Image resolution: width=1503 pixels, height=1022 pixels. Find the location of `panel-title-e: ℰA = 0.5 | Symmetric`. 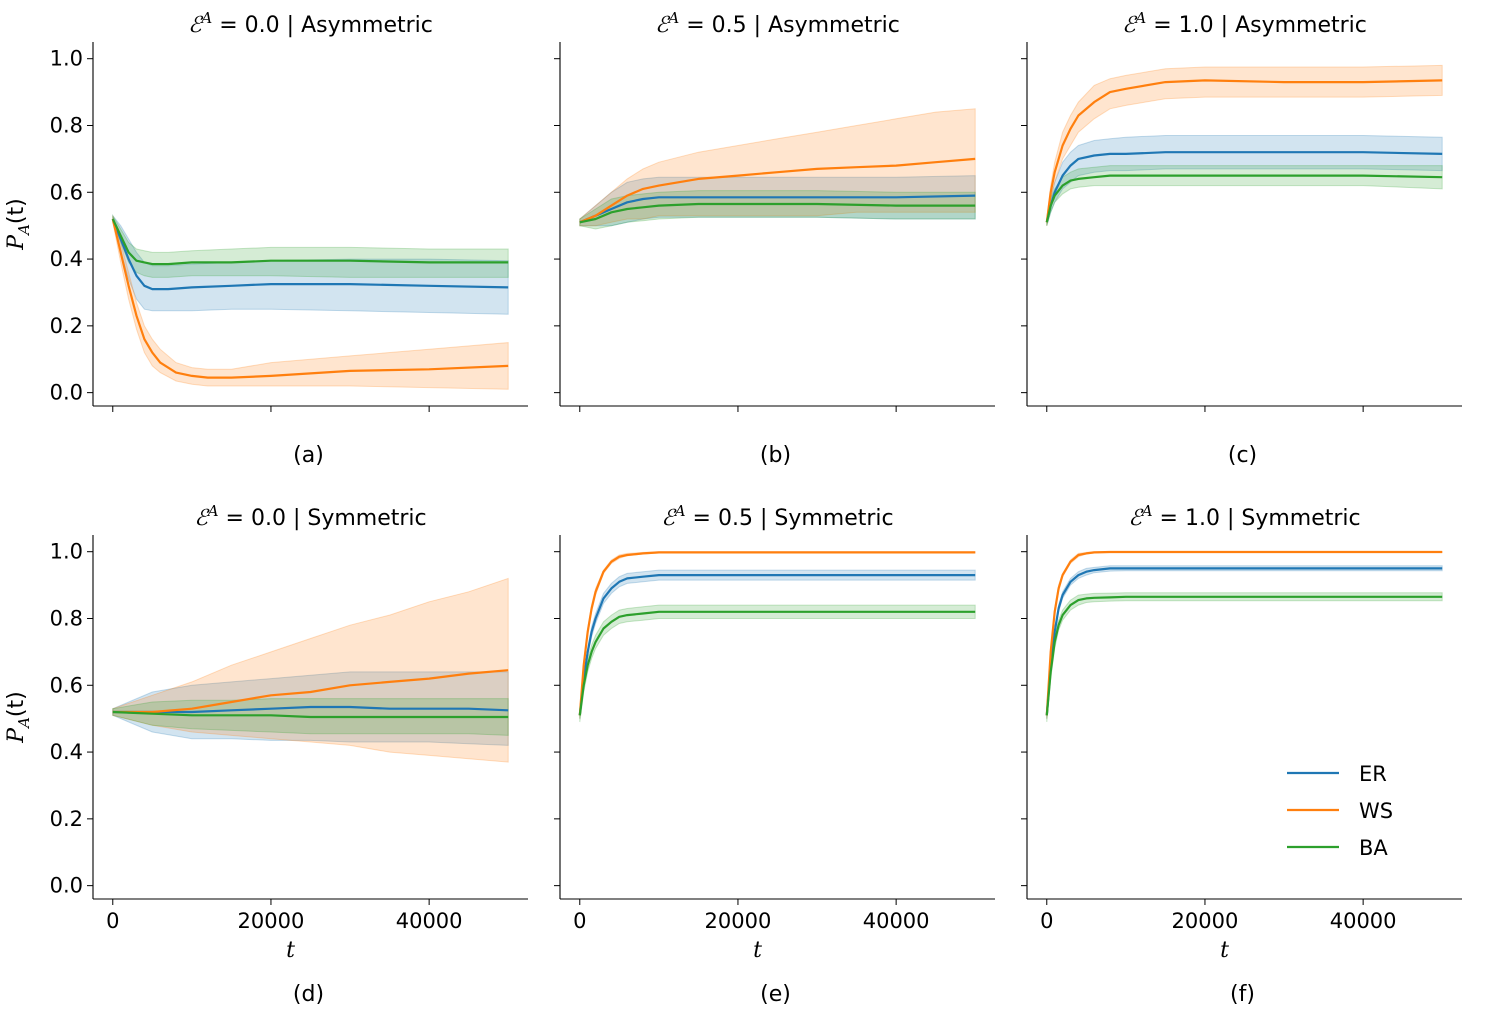

panel-title-e: ℰA = 0.5 | Symmetric is located at coordinates (777, 516).